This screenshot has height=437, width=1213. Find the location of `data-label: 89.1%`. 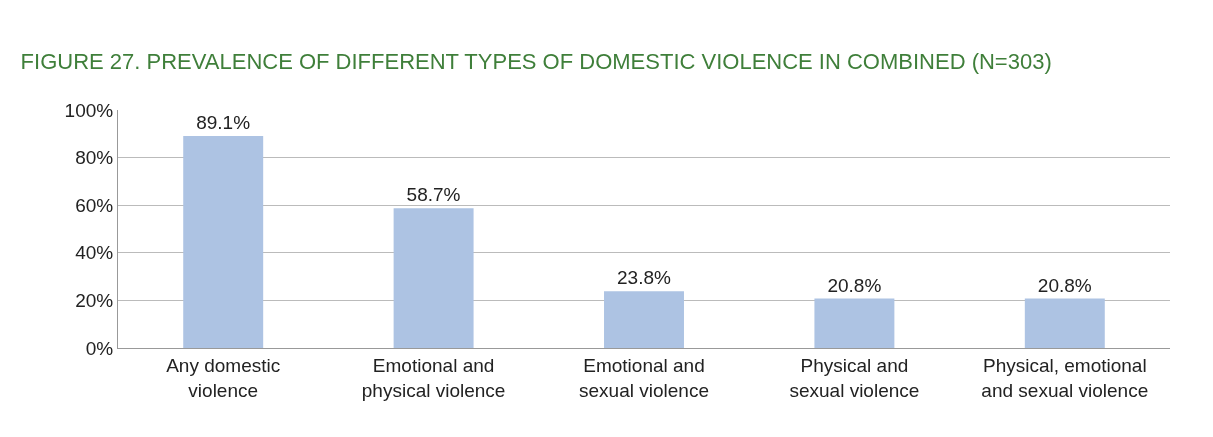

data-label: 89.1% is located at coordinates (223, 122).